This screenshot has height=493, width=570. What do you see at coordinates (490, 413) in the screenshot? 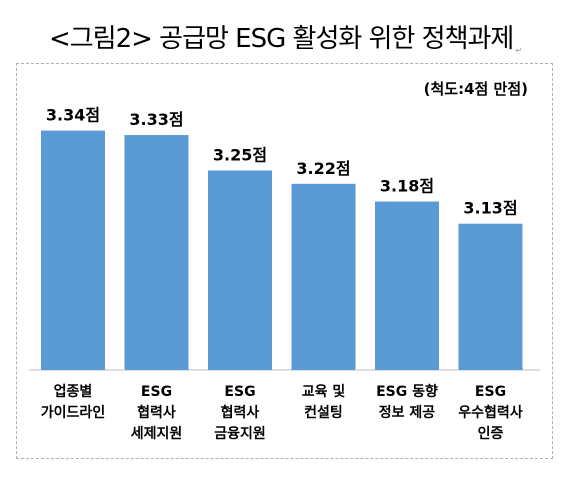
I see `category-label-line: 우수협력사` at bounding box center [490, 413].